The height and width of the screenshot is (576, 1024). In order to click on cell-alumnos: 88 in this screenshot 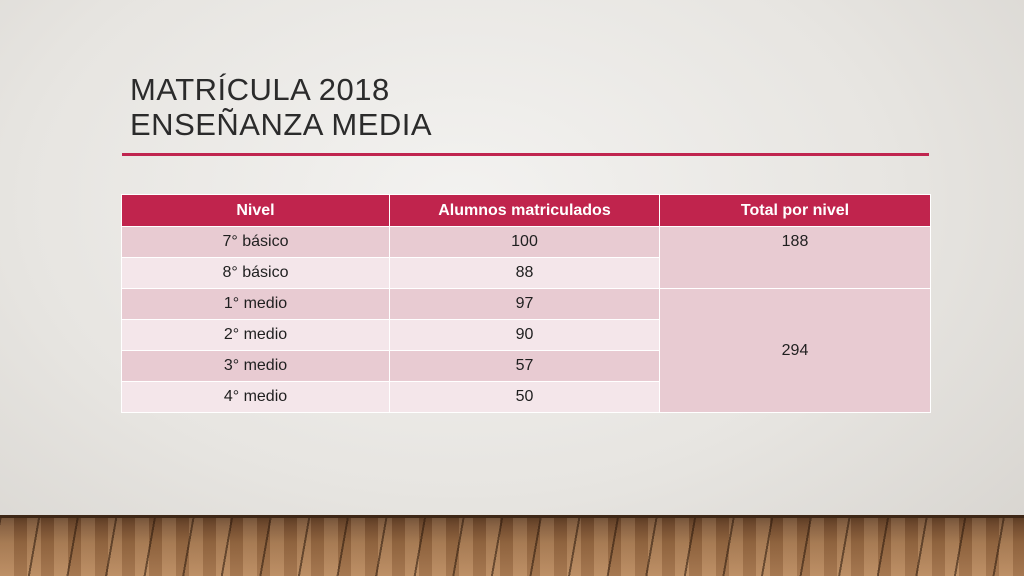, I will do `click(524, 273)`.